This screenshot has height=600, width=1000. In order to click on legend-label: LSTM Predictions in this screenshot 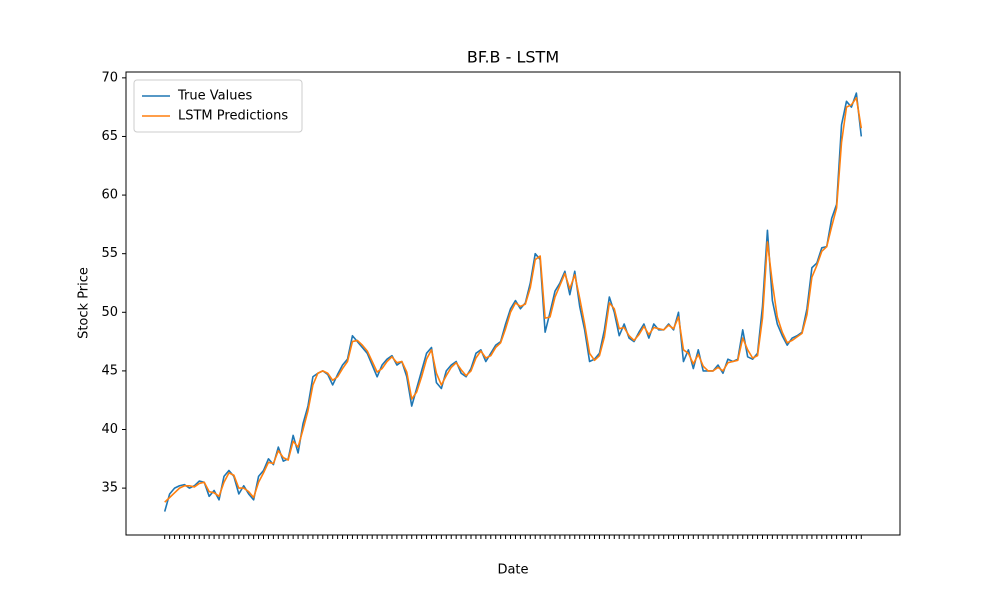, I will do `click(233, 116)`.